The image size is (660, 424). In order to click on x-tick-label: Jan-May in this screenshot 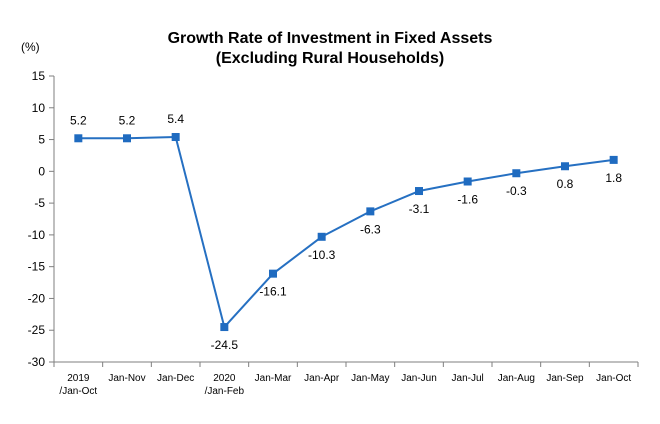, I will do `click(370, 378)`.